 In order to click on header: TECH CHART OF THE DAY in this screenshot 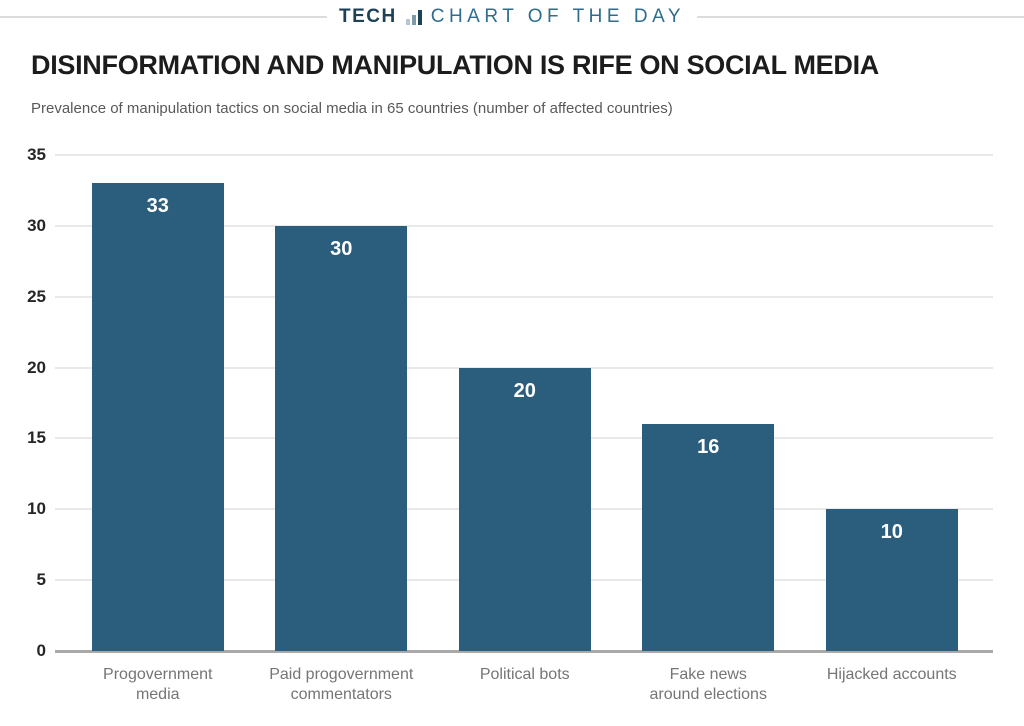, I will do `click(512, 17)`.